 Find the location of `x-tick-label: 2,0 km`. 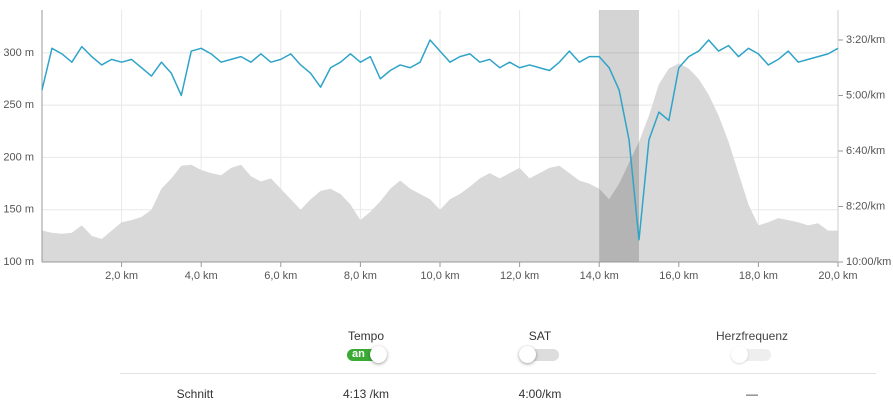

x-tick-label: 2,0 km is located at coordinates (121, 276).